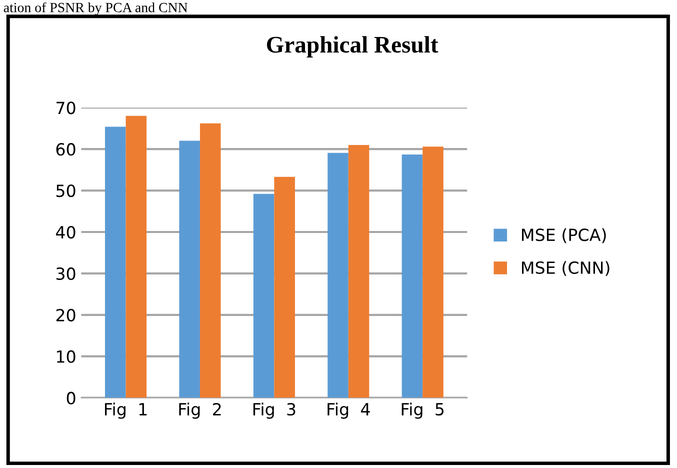 Image resolution: width=677 pixels, height=468 pixels. What do you see at coordinates (566, 268) in the screenshot?
I see `legend-label: MSE (CNN)` at bounding box center [566, 268].